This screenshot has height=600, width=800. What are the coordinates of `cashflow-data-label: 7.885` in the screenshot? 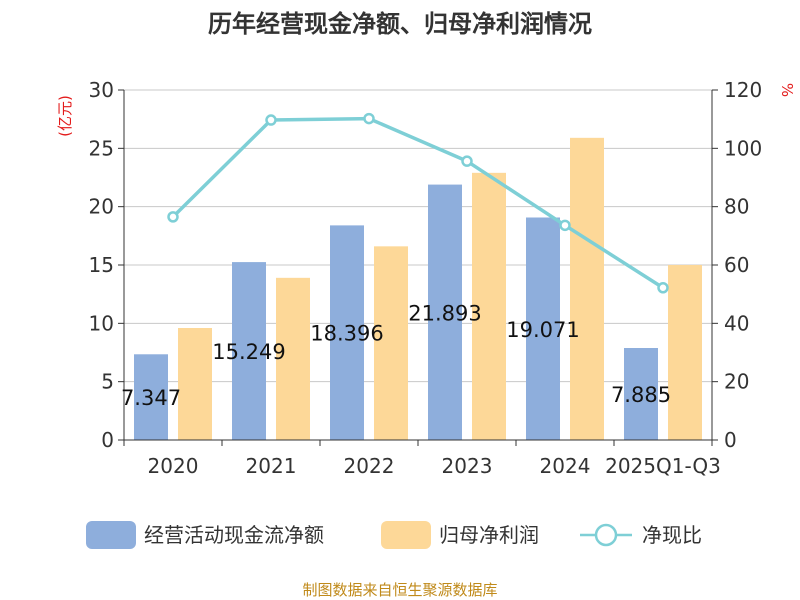 It's located at (641, 395).